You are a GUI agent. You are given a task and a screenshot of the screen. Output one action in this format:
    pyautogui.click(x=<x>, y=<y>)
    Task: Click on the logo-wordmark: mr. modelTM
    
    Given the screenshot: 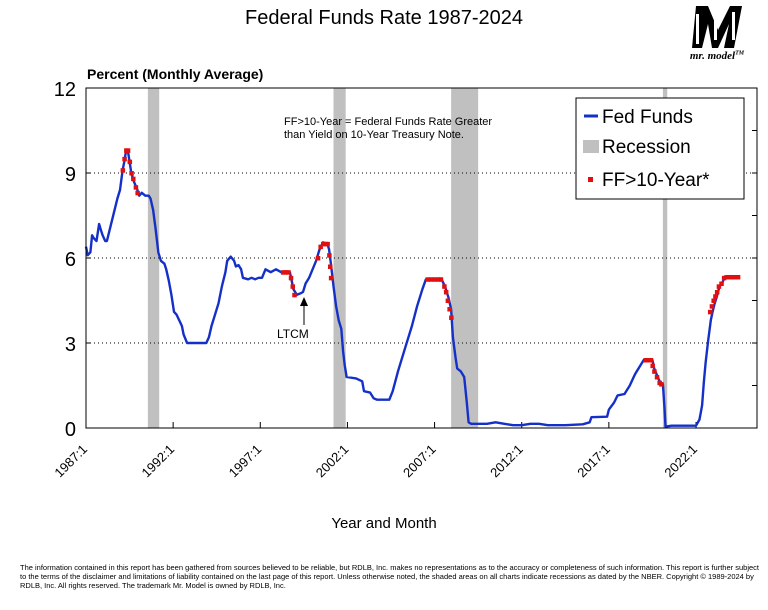 What is the action you would take?
    pyautogui.click(x=717, y=56)
    